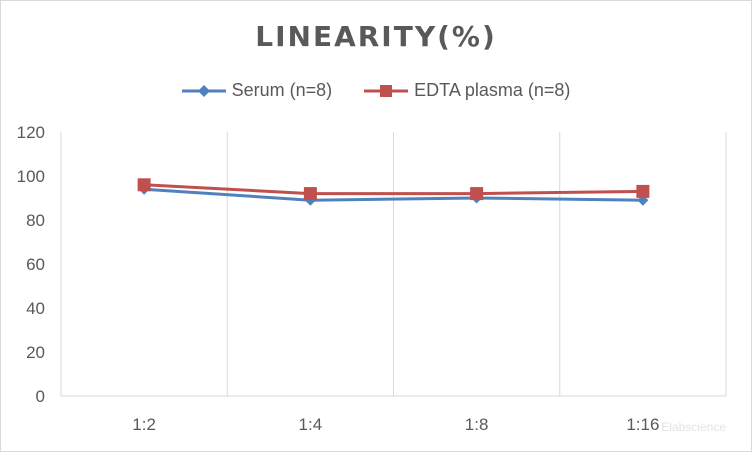  I want to click on y-tick-label: 100, so click(31, 176).